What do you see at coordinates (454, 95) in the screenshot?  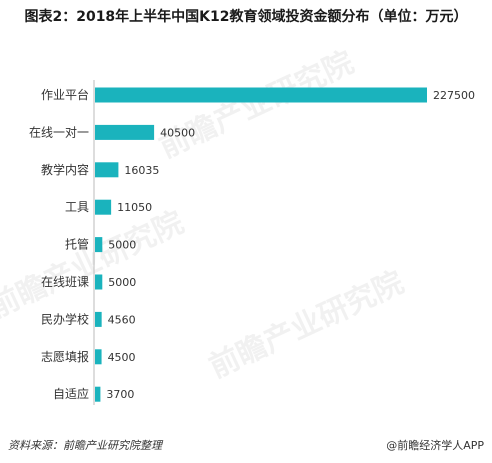 I see `value-label: 227500` at bounding box center [454, 95].